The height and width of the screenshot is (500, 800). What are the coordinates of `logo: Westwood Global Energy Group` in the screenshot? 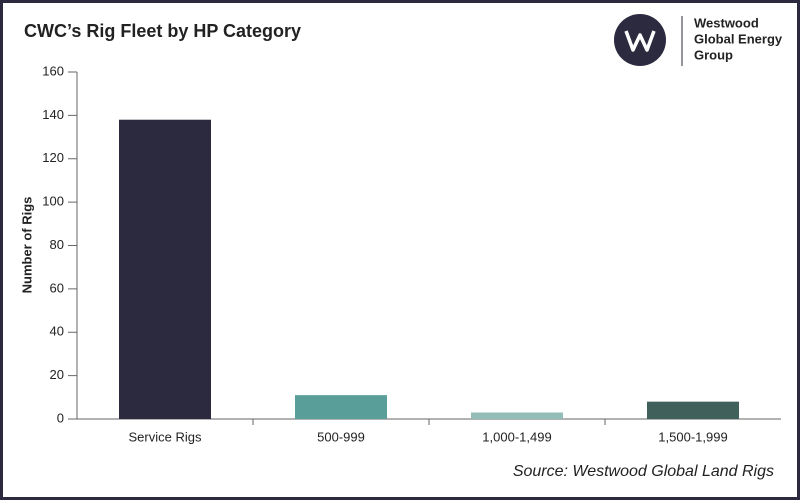 It's located at (698, 40).